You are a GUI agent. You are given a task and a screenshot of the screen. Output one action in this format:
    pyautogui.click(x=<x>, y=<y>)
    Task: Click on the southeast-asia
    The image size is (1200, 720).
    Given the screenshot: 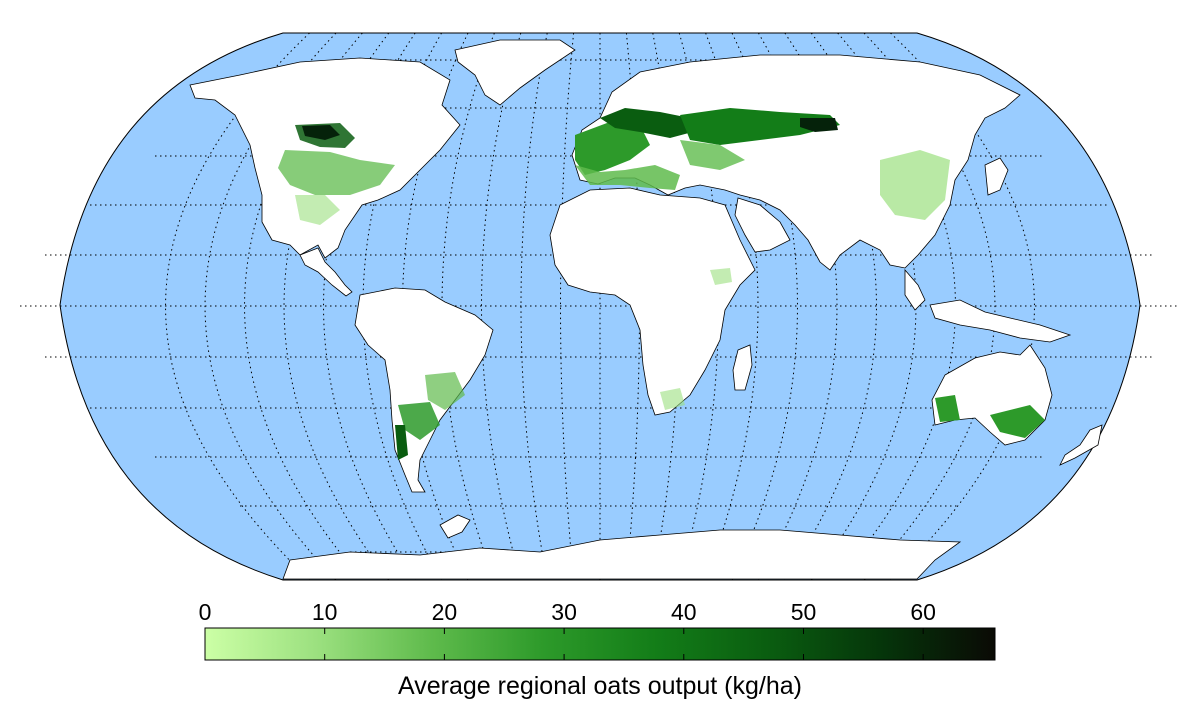 What is the action you would take?
    pyautogui.click(x=915, y=289)
    